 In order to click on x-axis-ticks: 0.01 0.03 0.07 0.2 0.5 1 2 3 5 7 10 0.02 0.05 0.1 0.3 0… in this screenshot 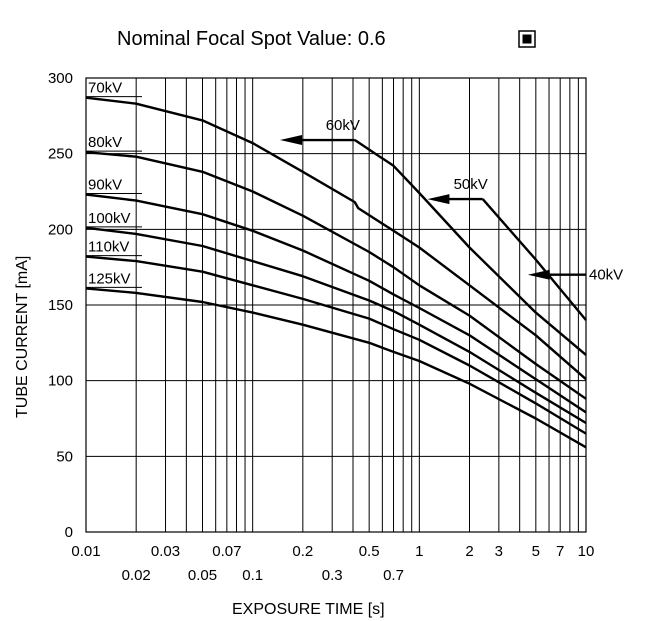, I will do `click(332, 563)`.